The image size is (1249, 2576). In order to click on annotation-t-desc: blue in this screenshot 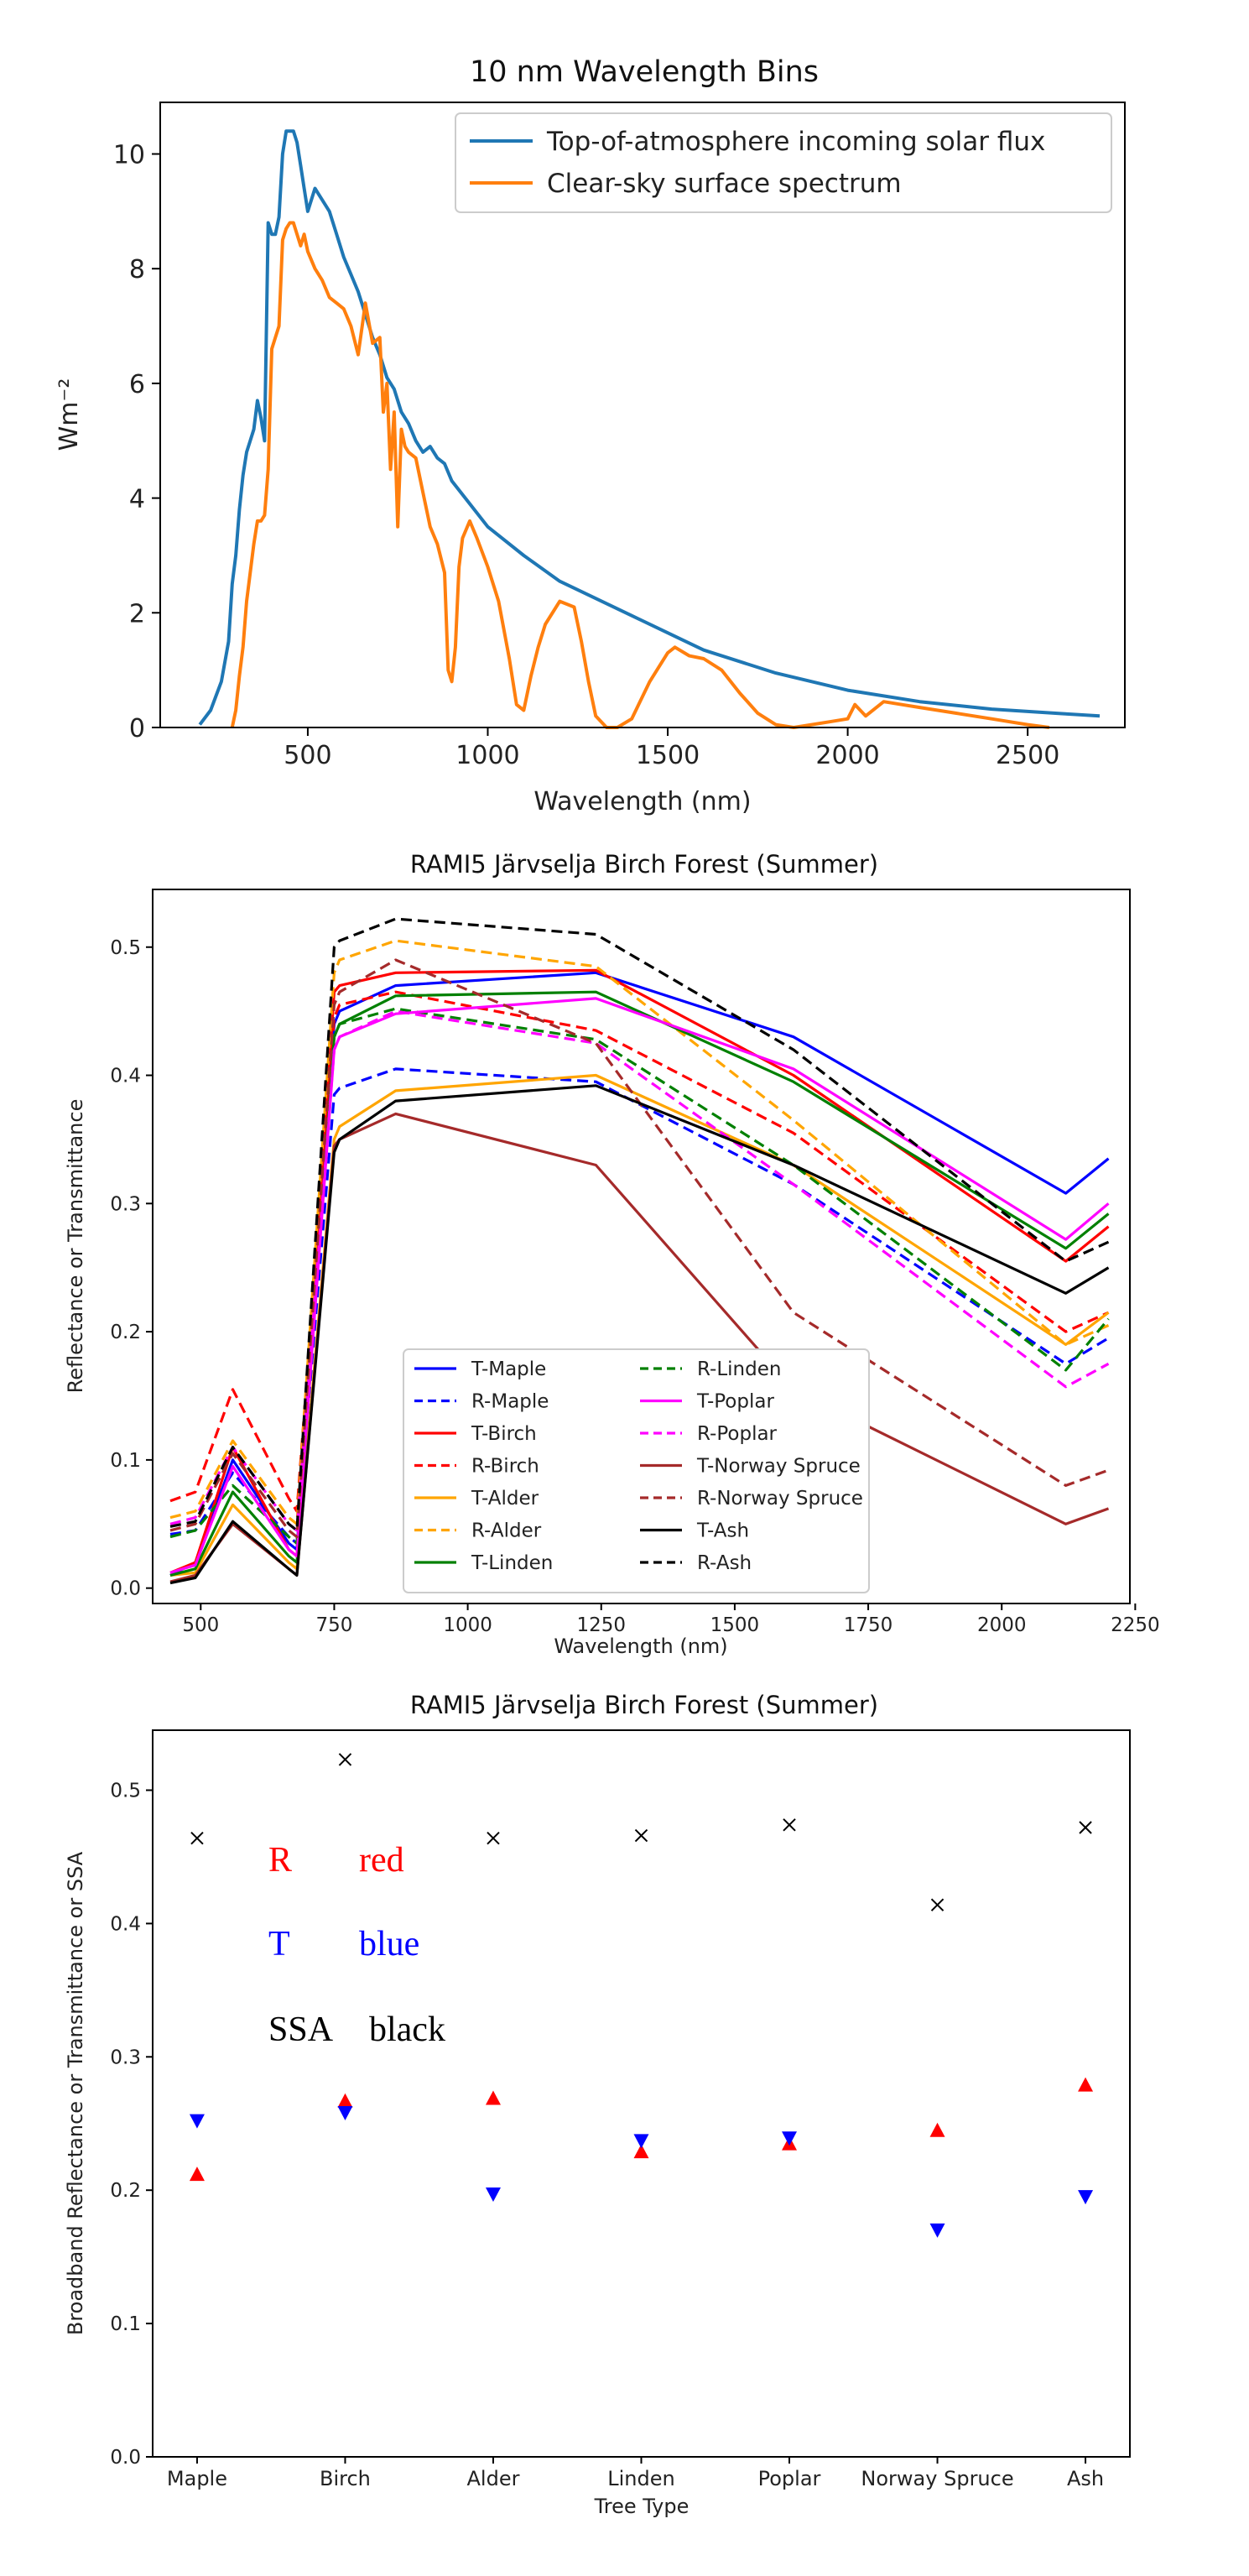, I will do `click(389, 1944)`.